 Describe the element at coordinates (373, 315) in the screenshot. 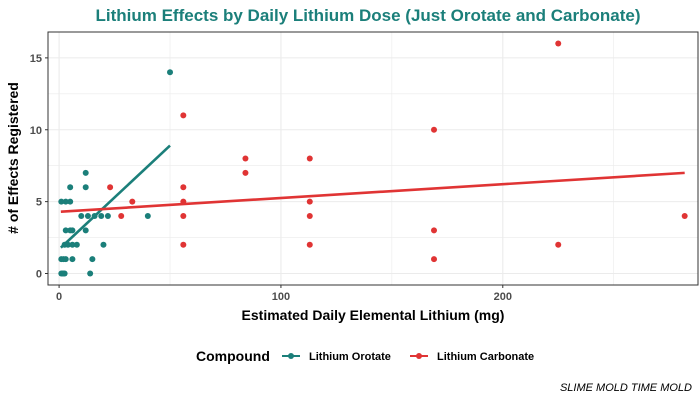

I see `x-axis-title: Estimated Daily Elemental Lithium (mg)` at that location.